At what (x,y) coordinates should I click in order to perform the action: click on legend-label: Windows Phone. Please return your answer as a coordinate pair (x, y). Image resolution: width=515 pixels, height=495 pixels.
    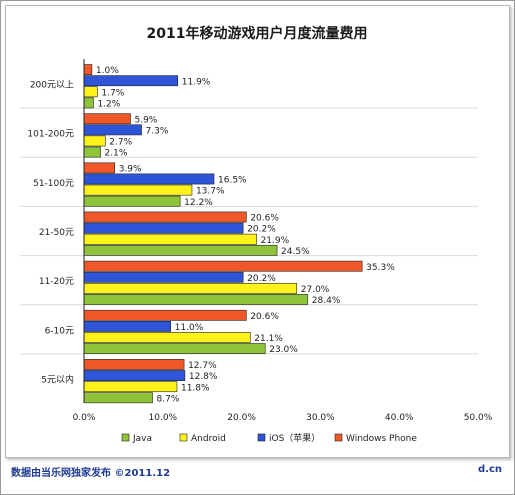
    Looking at the image, I should click on (381, 439).